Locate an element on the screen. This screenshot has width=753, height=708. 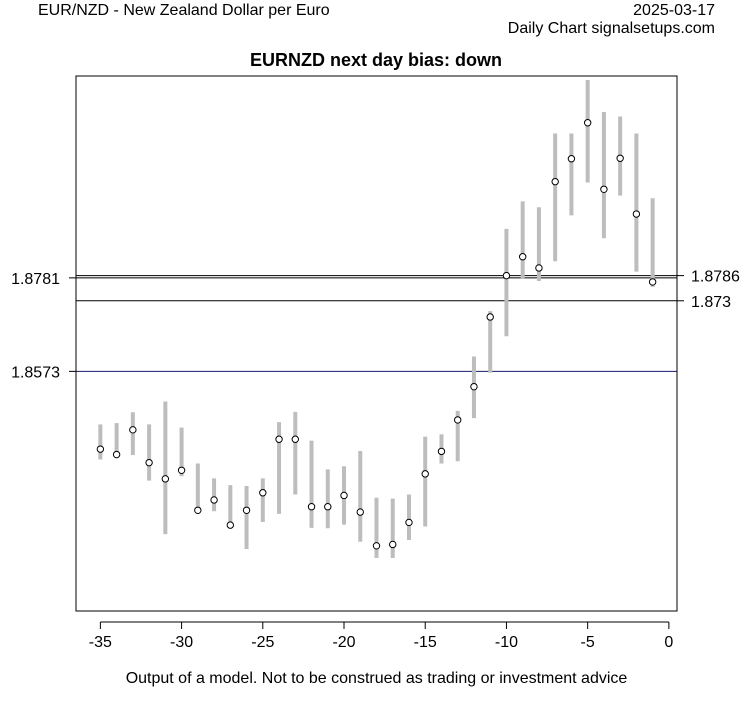
chart-date: 2025-03-17 is located at coordinates (674, 10).